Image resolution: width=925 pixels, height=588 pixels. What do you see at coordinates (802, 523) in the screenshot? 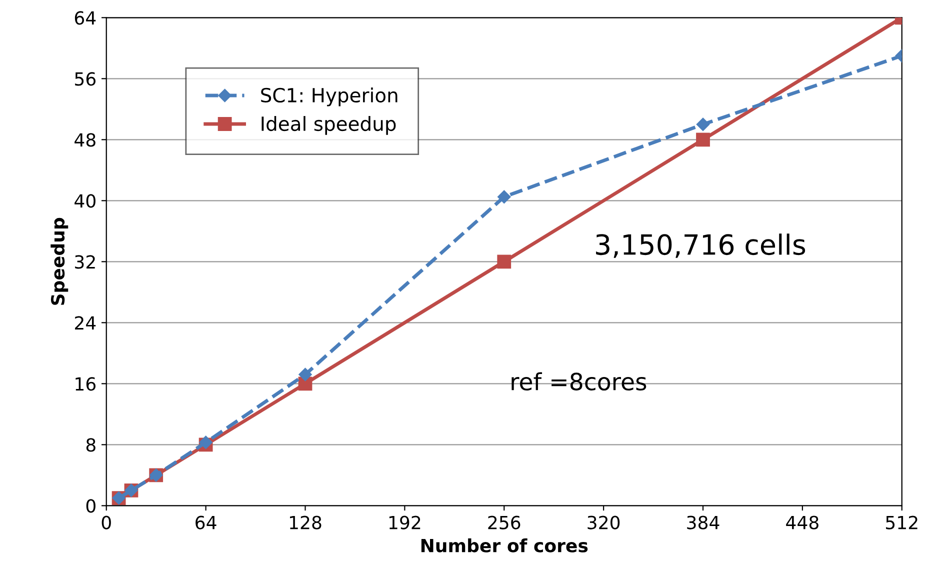
I see `x-tick-label: 448` at bounding box center [802, 523].